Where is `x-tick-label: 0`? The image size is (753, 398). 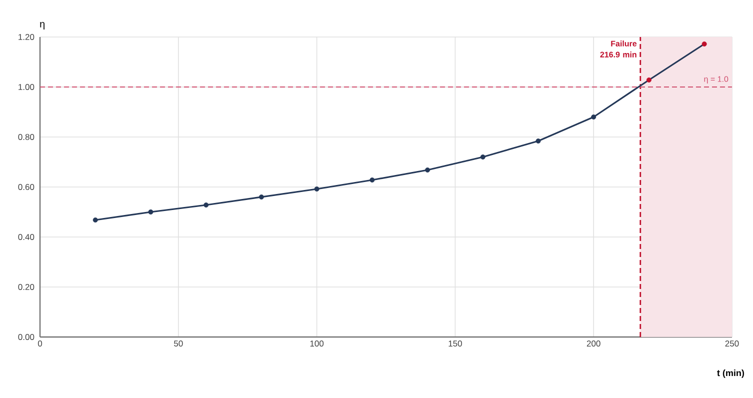
x-tick-label: 0 is located at coordinates (40, 343).